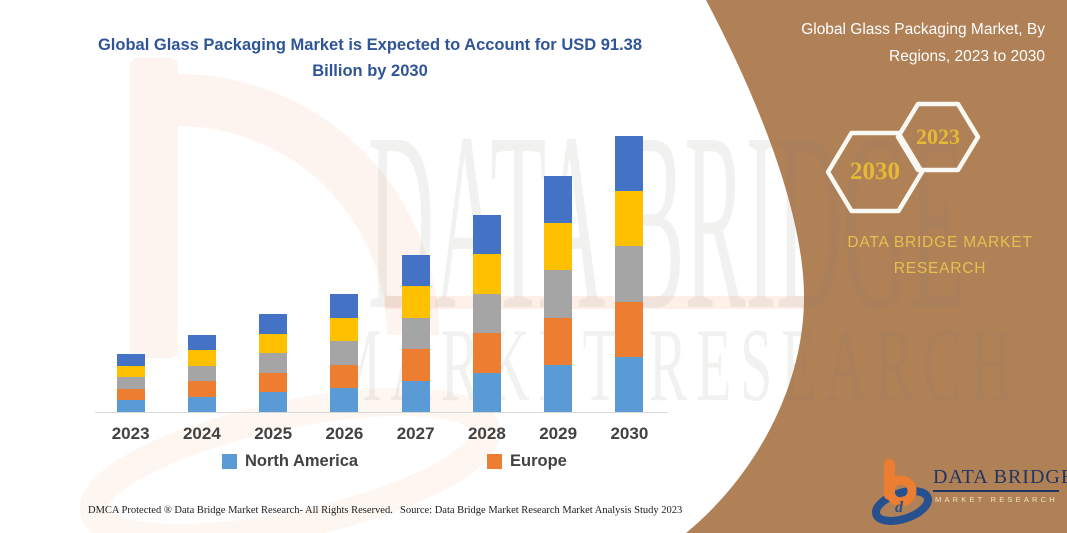 This screenshot has width=1067, height=533. I want to click on legend-swatch-europe, so click(494, 461).